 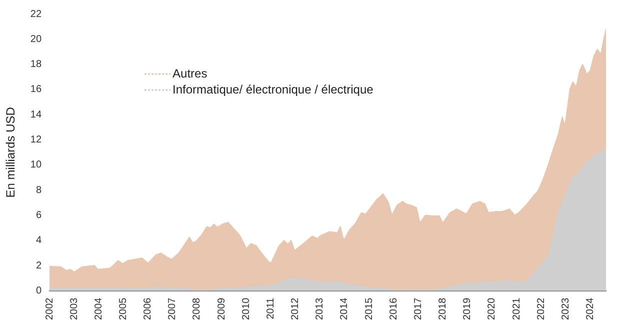 What do you see at coordinates (36, 140) in the screenshot?
I see `y-tick-label: 12` at bounding box center [36, 140].